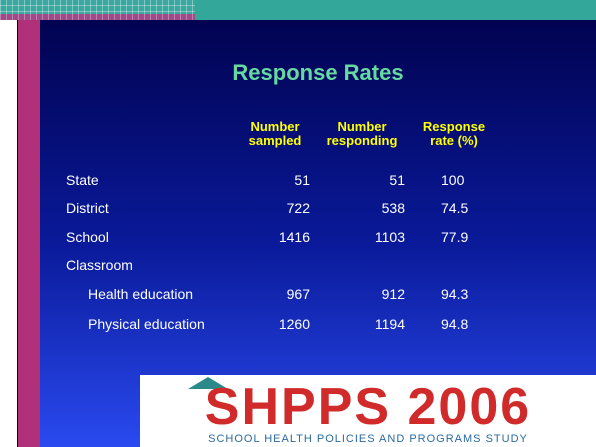 This screenshot has height=447, width=596. Describe the element at coordinates (294, 324) in the screenshot. I see `cell-value: 1260` at that location.